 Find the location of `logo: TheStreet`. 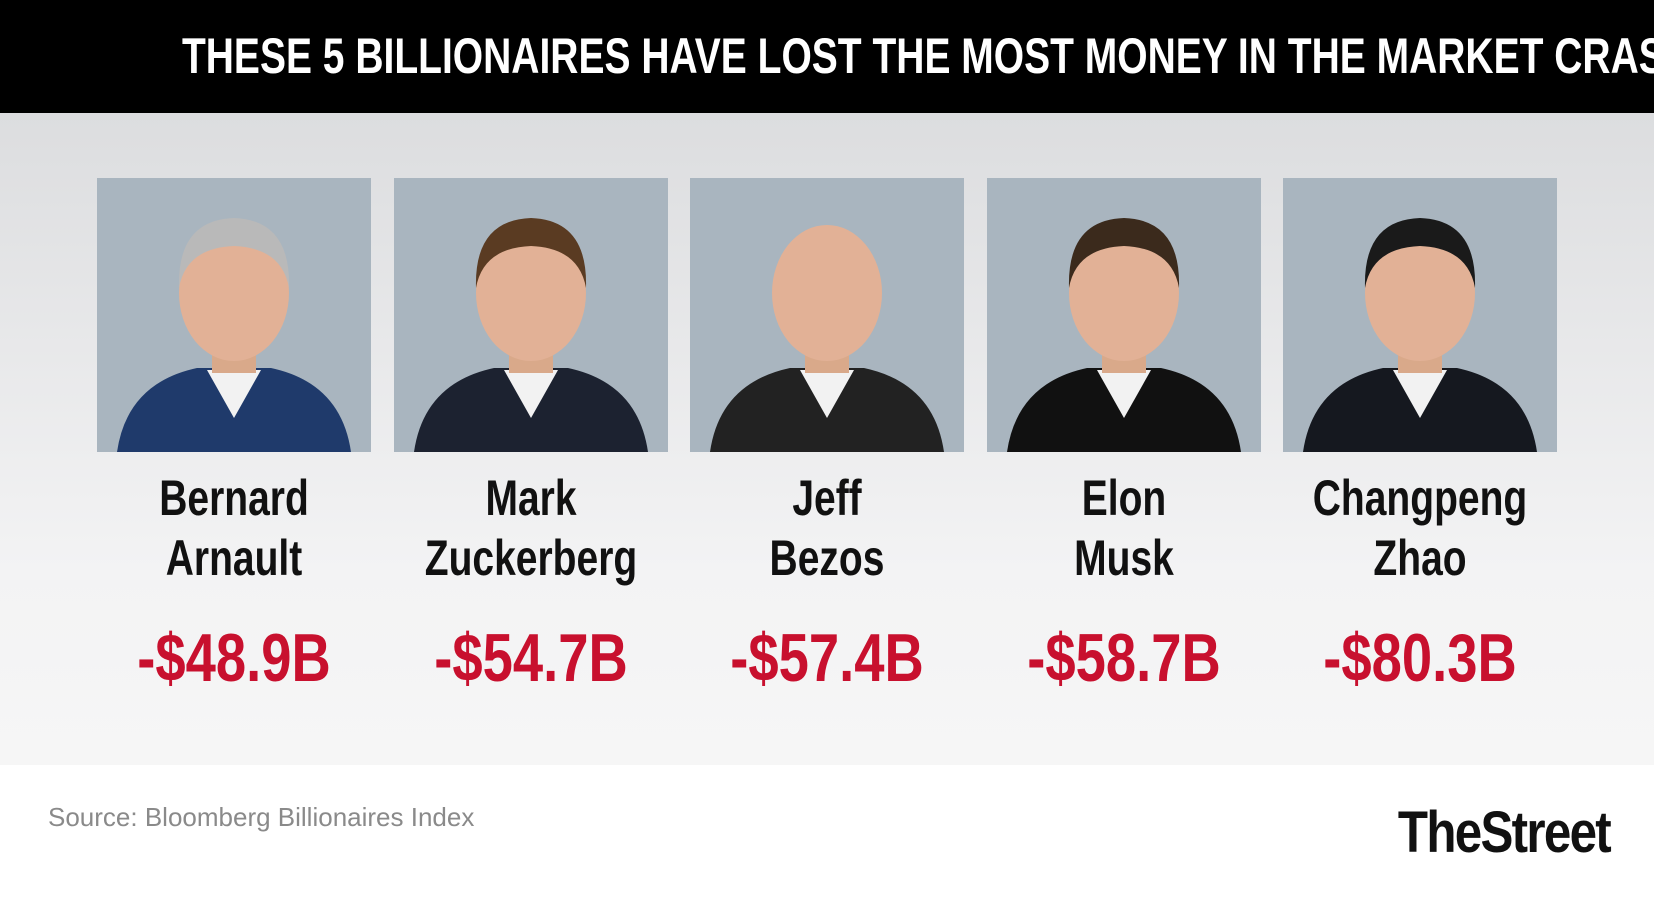

logo: TheStreet is located at coordinates (1504, 832).